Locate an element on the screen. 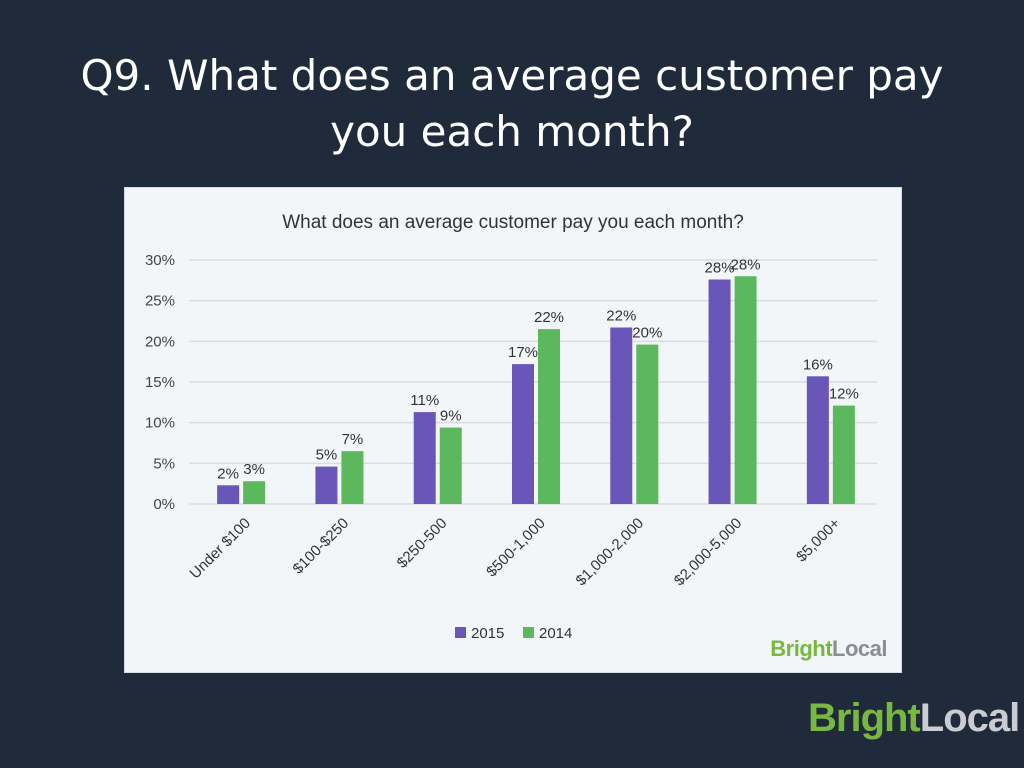  y-tick-label: 25% is located at coordinates (160, 301).